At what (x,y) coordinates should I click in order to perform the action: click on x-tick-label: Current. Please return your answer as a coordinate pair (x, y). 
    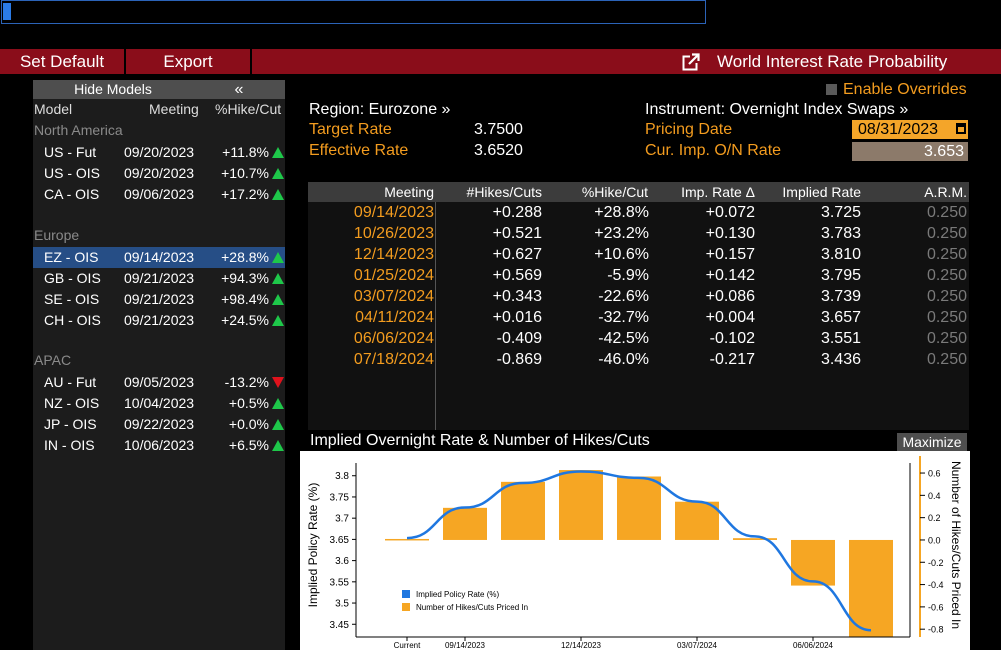
    Looking at the image, I should click on (407, 645).